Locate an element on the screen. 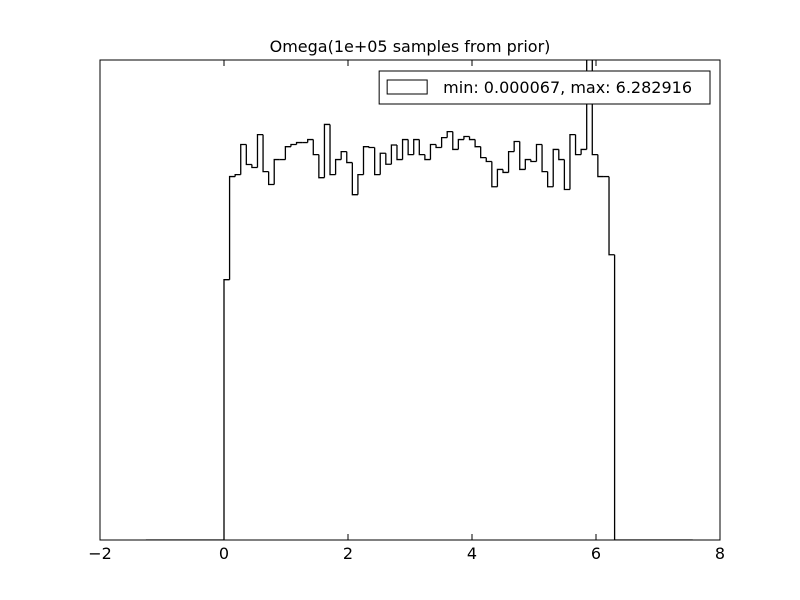  x-tick-label: 2 is located at coordinates (348, 553).